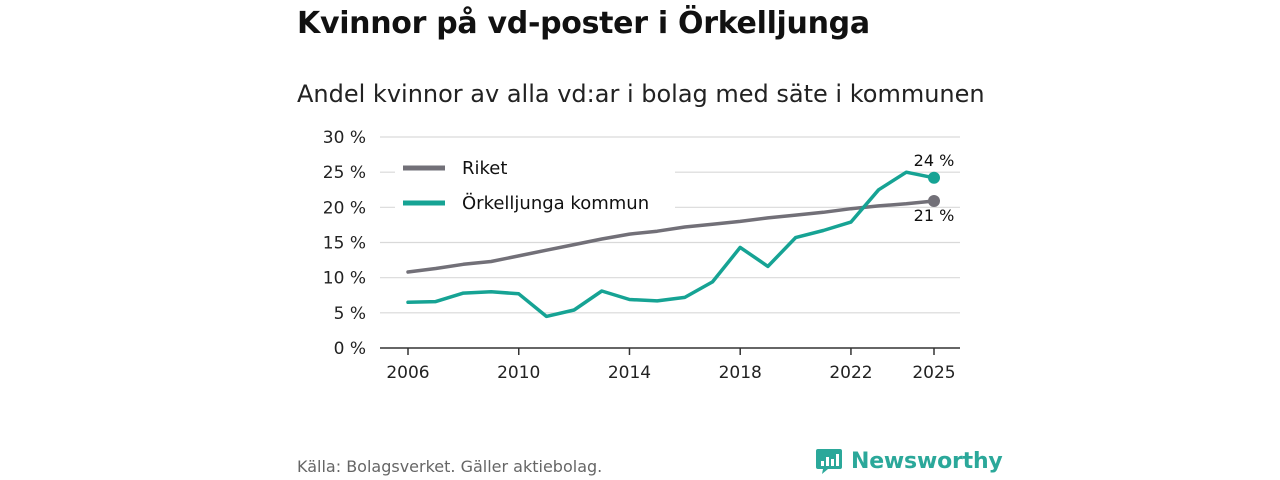 The width and height of the screenshot is (1280, 480). What do you see at coordinates (350, 314) in the screenshot?
I see `y-tick-label: 5 %` at bounding box center [350, 314].